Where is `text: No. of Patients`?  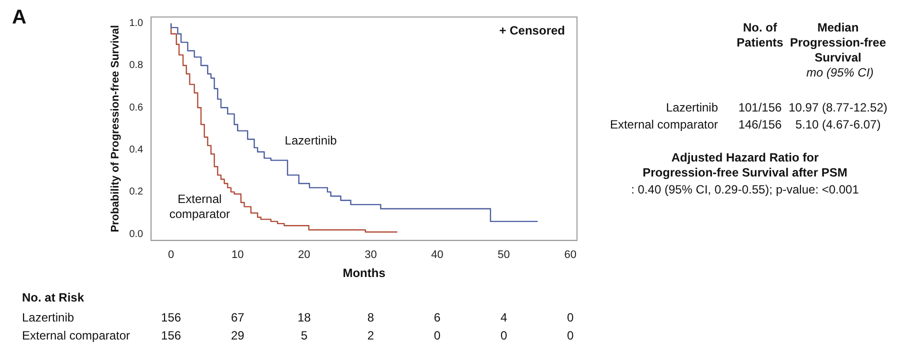
text: No. of Patients is located at coordinates (760, 35).